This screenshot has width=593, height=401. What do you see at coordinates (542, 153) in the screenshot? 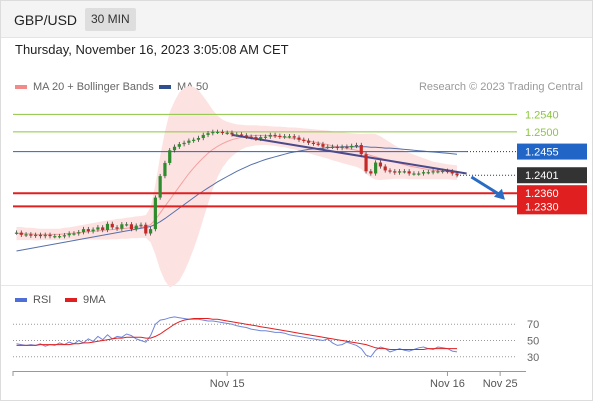
I see `level-1-2455-label: 1.2455` at bounding box center [542, 153].